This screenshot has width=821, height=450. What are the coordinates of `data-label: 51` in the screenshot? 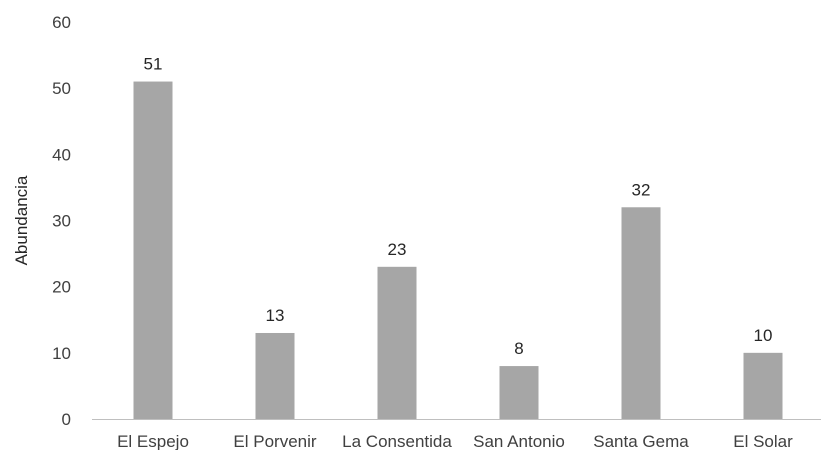 It's located at (153, 64).